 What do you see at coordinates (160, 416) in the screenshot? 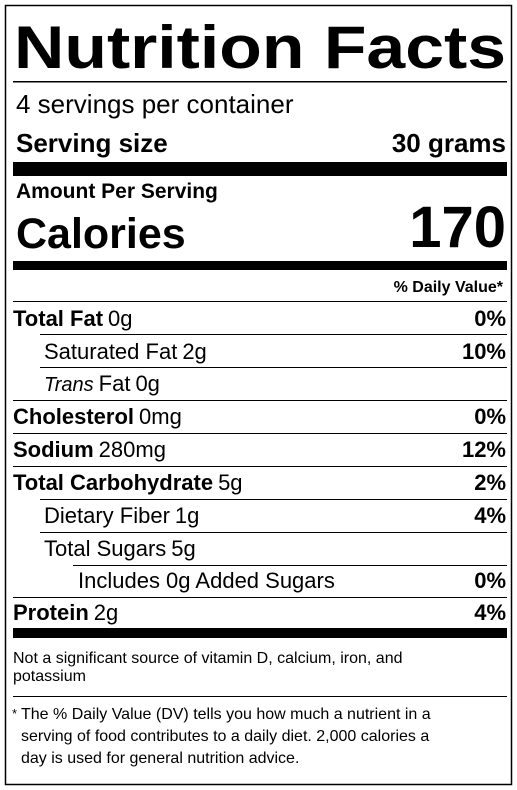
I see `nutrient-amount: 0mg` at bounding box center [160, 416].